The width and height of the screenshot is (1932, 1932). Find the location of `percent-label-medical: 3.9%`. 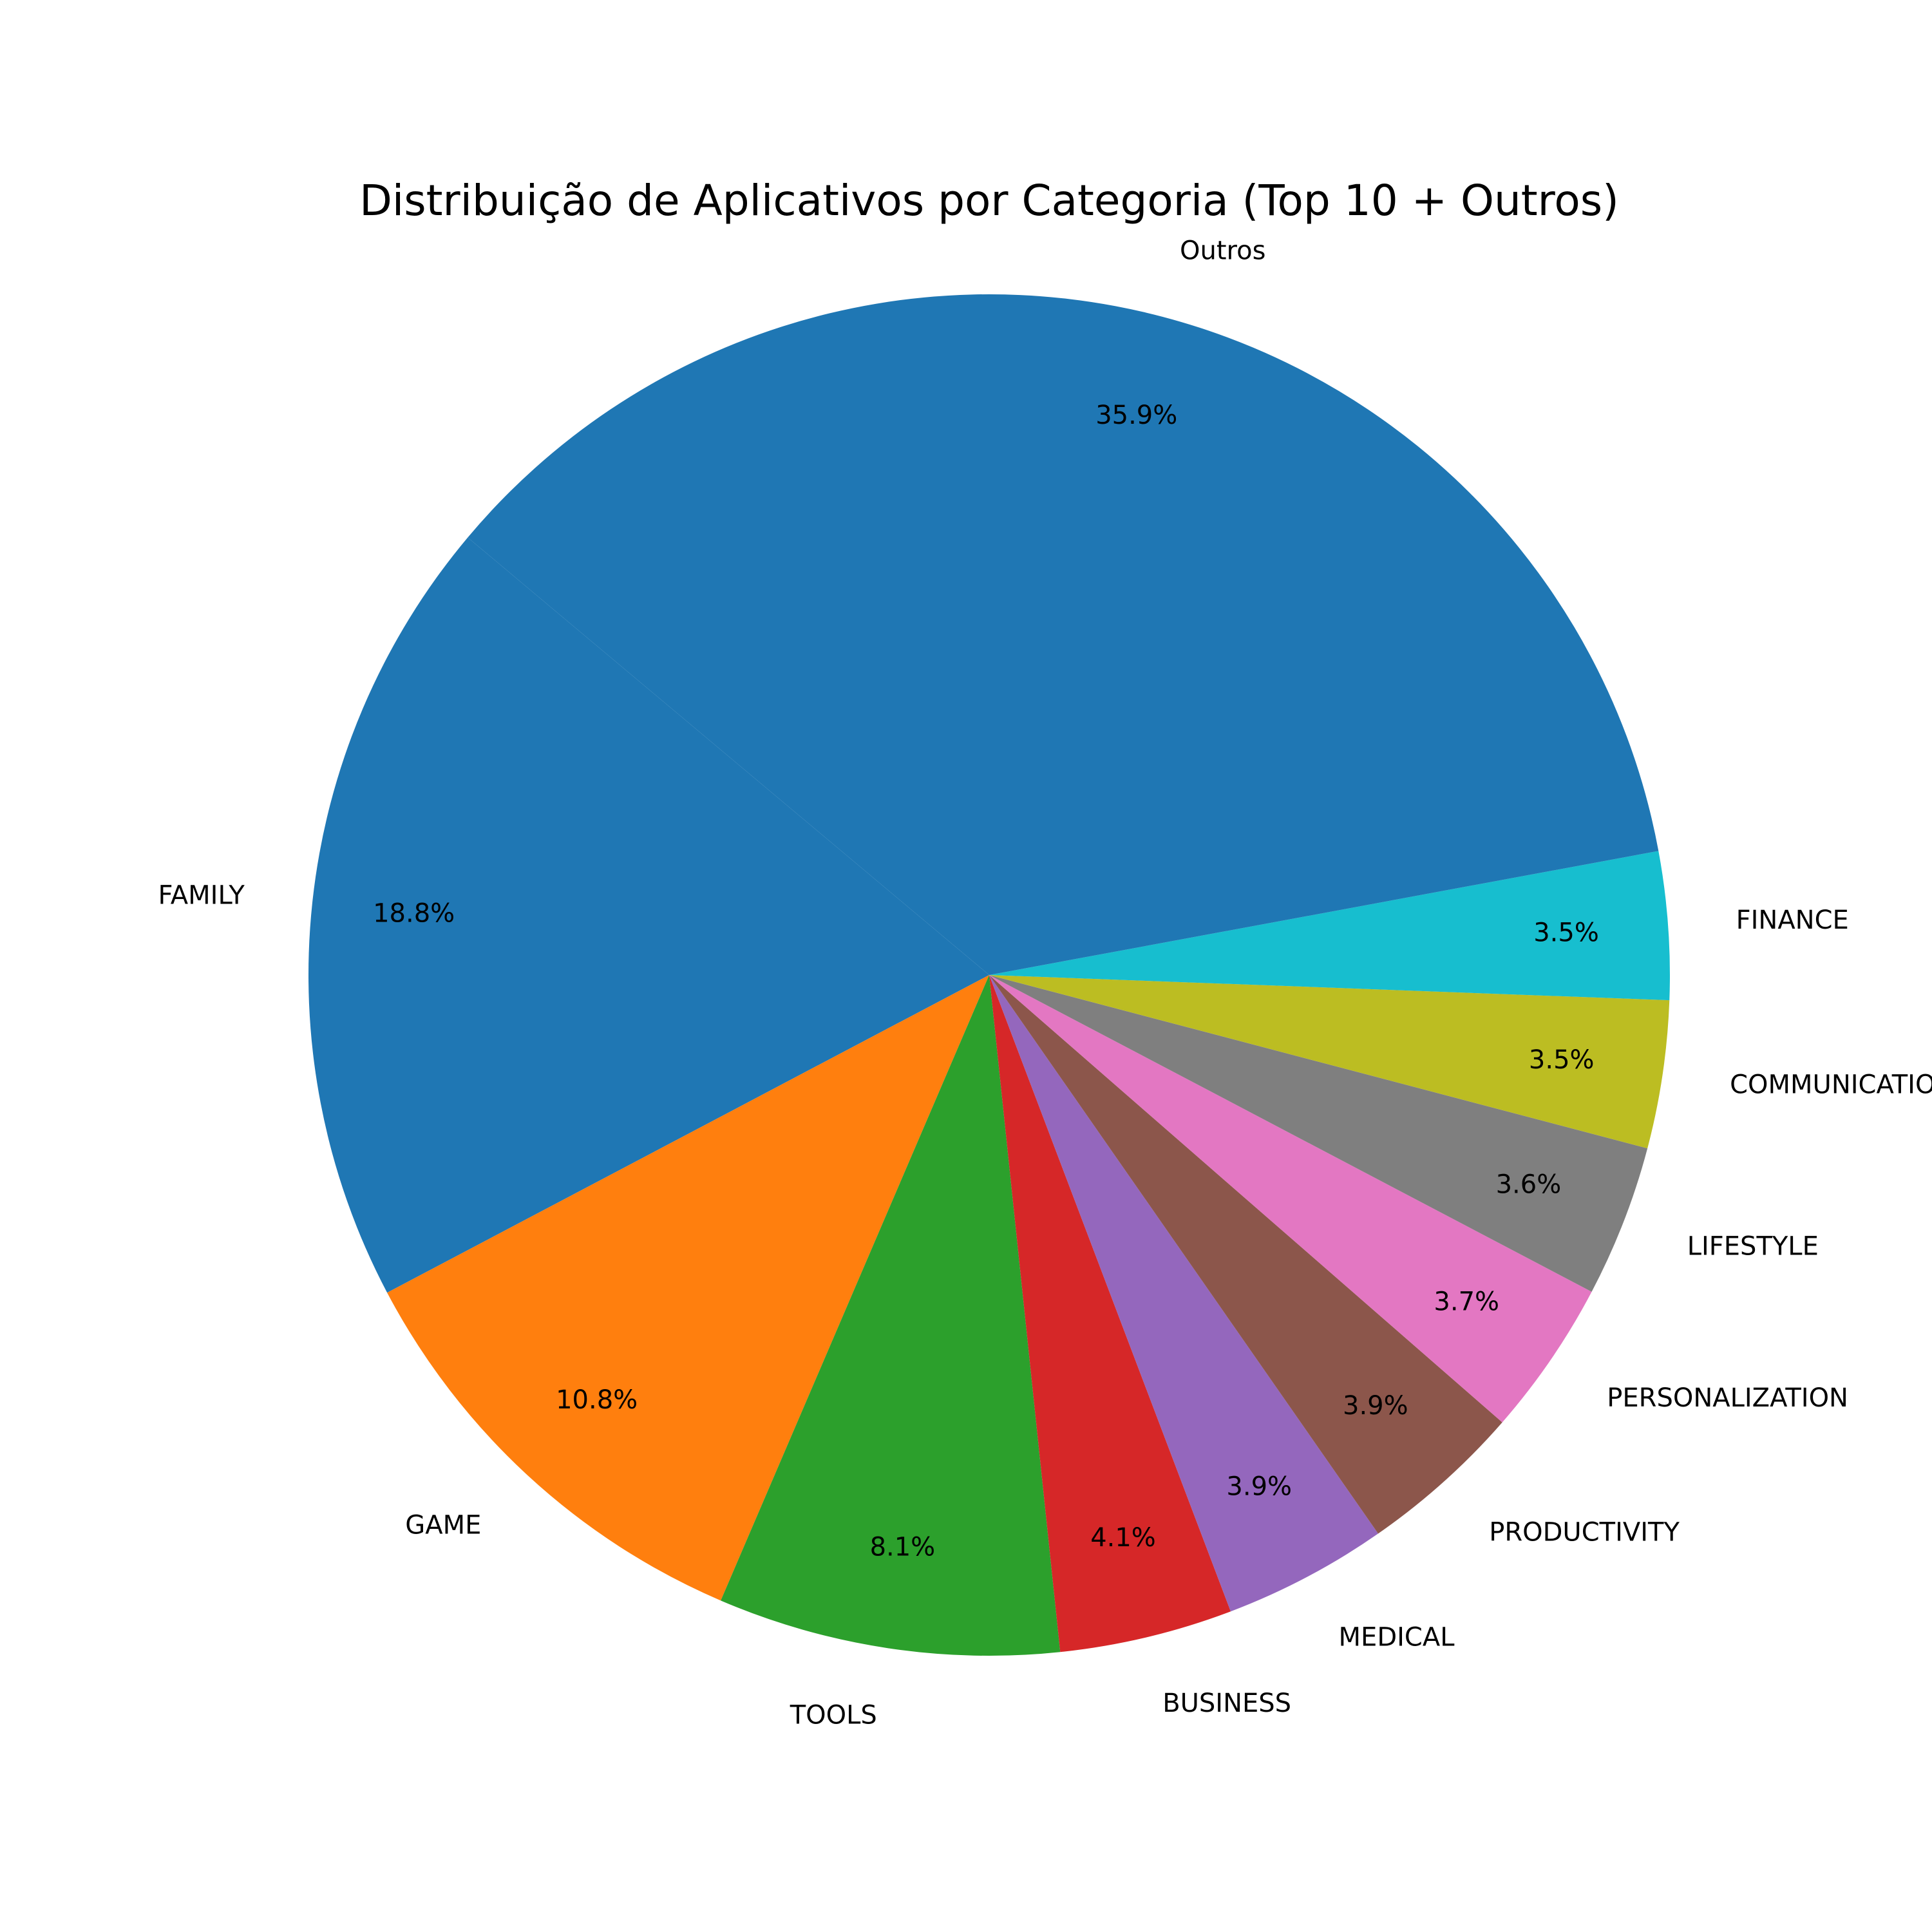

percent-label-medical: 3.9% is located at coordinates (1259, 1487).